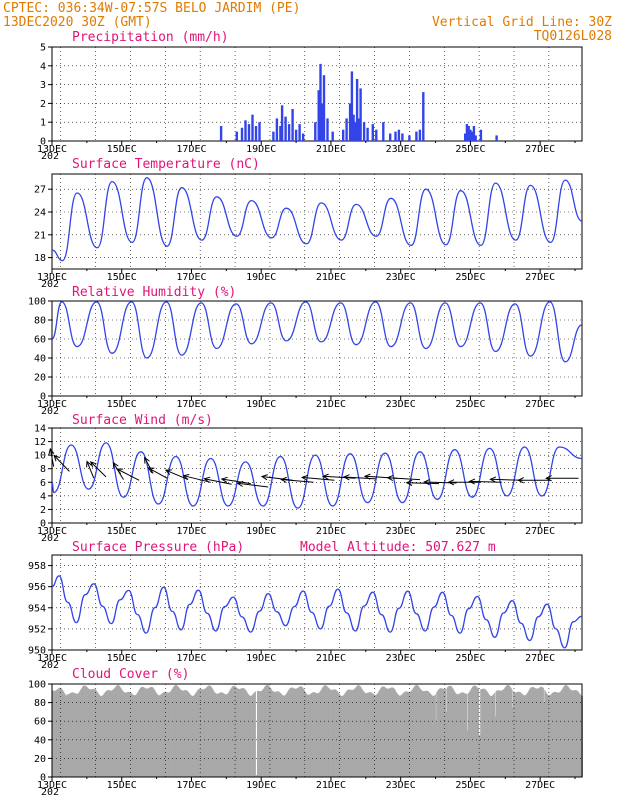 The width and height of the screenshot is (618, 800). Describe the element at coordinates (122, 531) in the screenshot. I see `wind-xtick-label: 15DEC` at that location.